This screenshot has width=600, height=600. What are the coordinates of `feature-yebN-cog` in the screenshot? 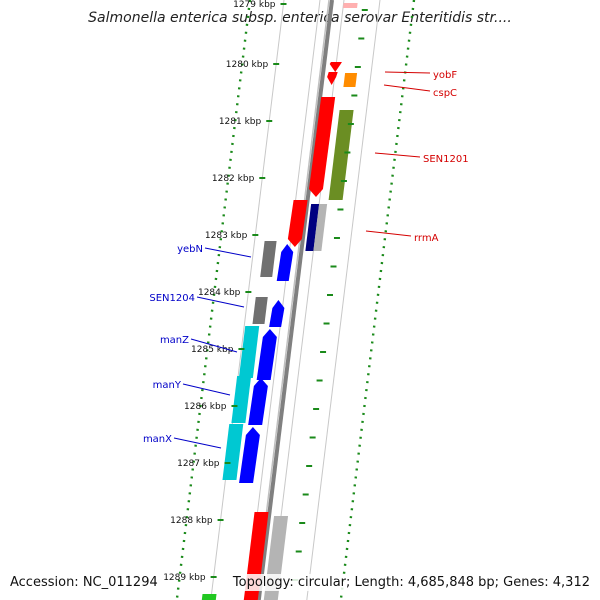 It's located at (268, 259).